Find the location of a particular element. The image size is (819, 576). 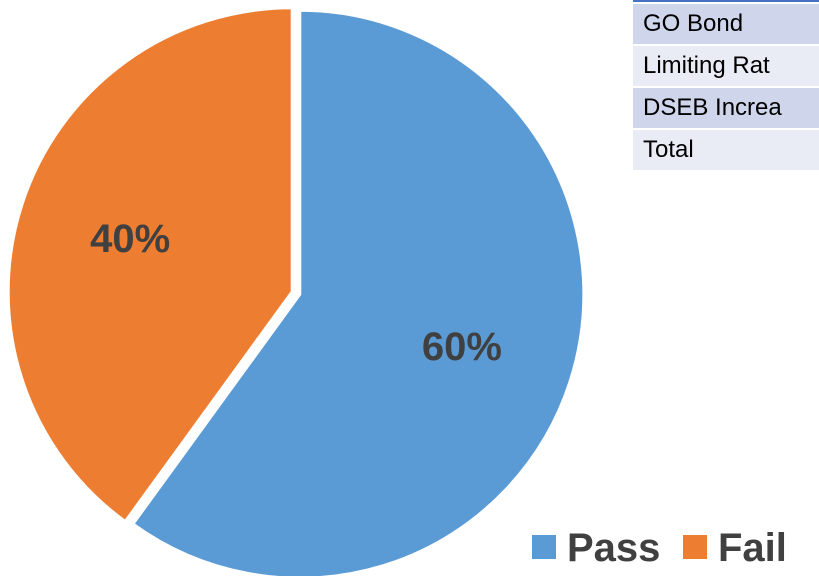

table-cell: Limiting Rat is located at coordinates (725, 66).